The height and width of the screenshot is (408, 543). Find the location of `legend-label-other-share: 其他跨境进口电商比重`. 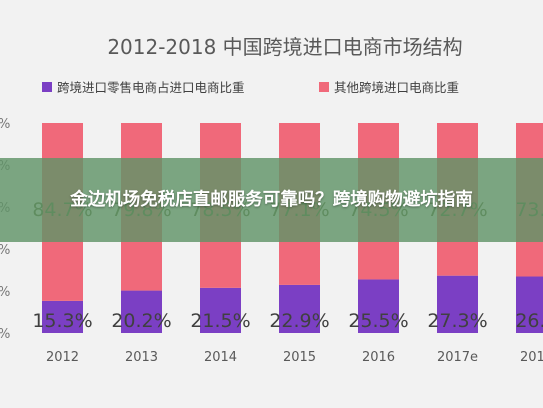

legend-label-other-share: 其他跨境进口电商比重 is located at coordinates (396, 87).